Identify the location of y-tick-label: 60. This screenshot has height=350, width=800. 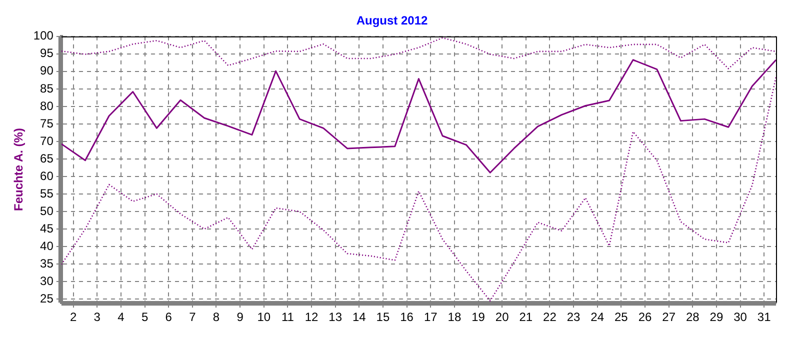
(47, 175).